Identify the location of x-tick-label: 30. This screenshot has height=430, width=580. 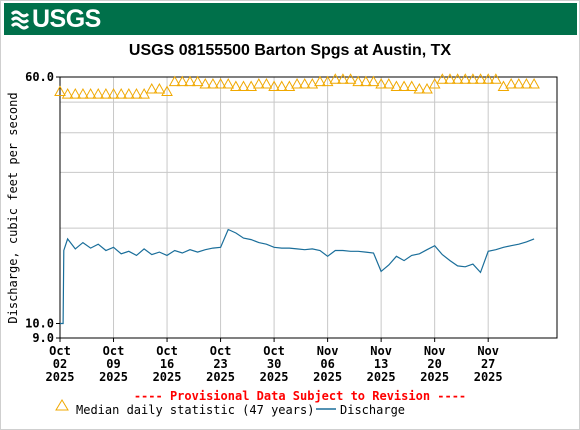
(274, 364).